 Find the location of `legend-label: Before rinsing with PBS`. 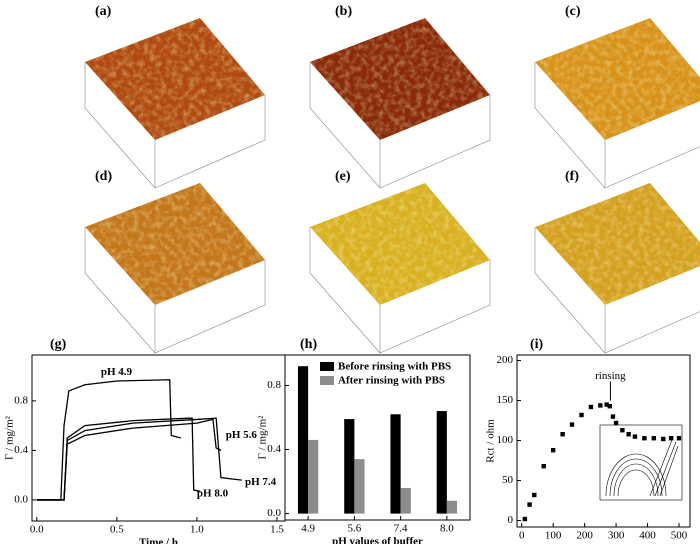

legend-label: Before rinsing with PBS is located at coordinates (394, 367).